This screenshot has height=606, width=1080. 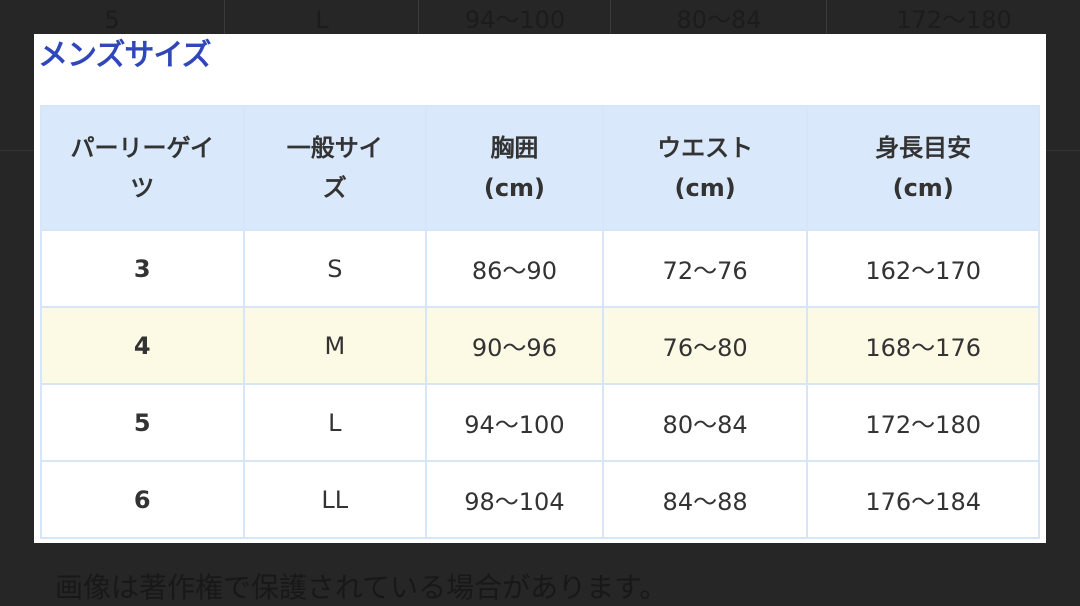 What do you see at coordinates (705, 499) in the screenshot?
I see `table-cell: 84〜88` at bounding box center [705, 499].